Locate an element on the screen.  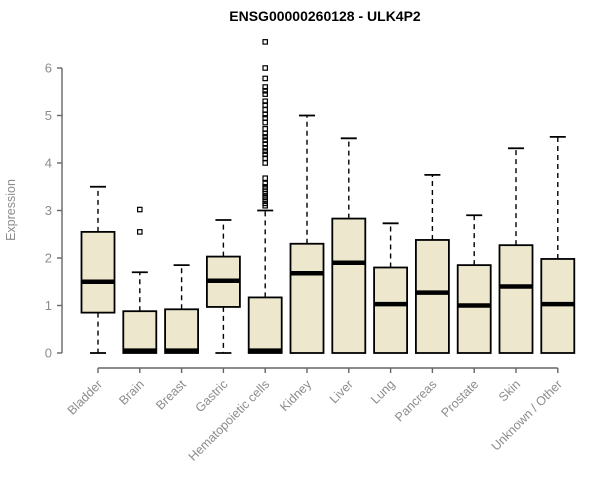
x-category-label: Skin is located at coordinates (509, 390).